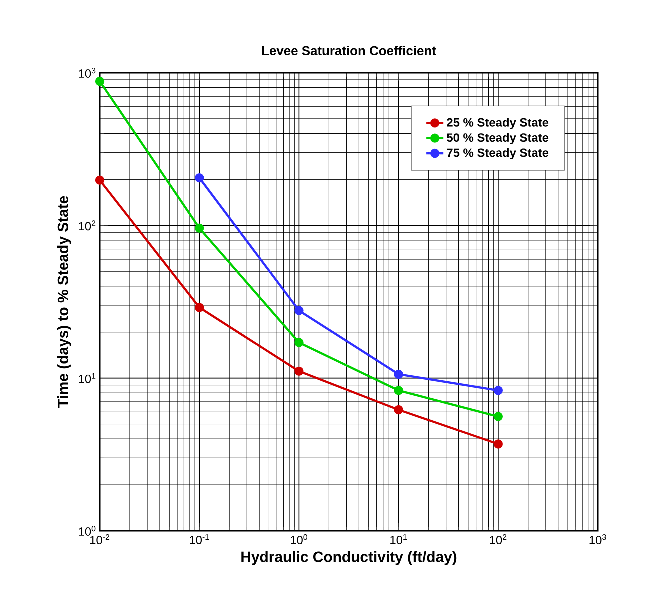  What do you see at coordinates (299, 539) in the screenshot?
I see `x-tick-label: 10$^{0}$` at bounding box center [299, 539].